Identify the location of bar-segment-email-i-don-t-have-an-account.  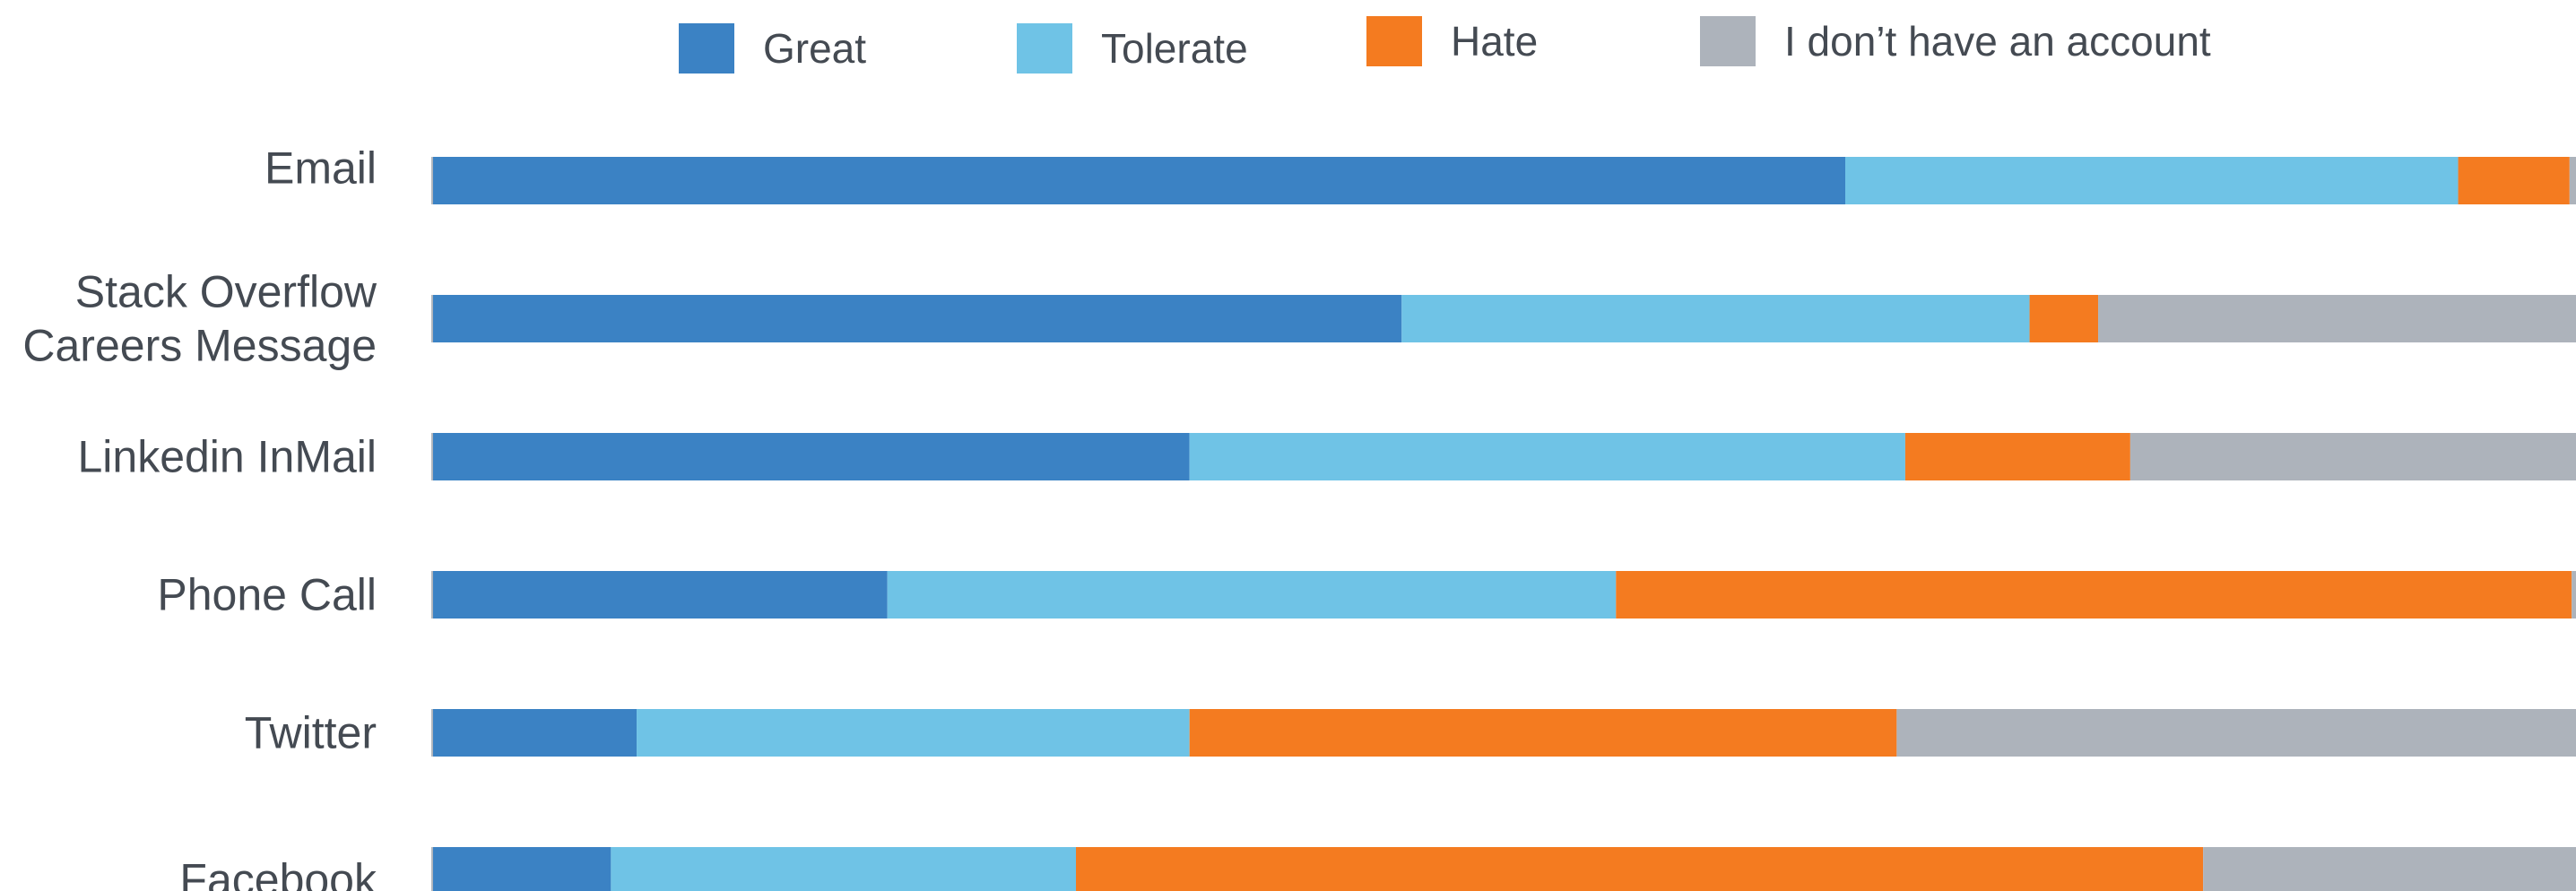
(2572, 180).